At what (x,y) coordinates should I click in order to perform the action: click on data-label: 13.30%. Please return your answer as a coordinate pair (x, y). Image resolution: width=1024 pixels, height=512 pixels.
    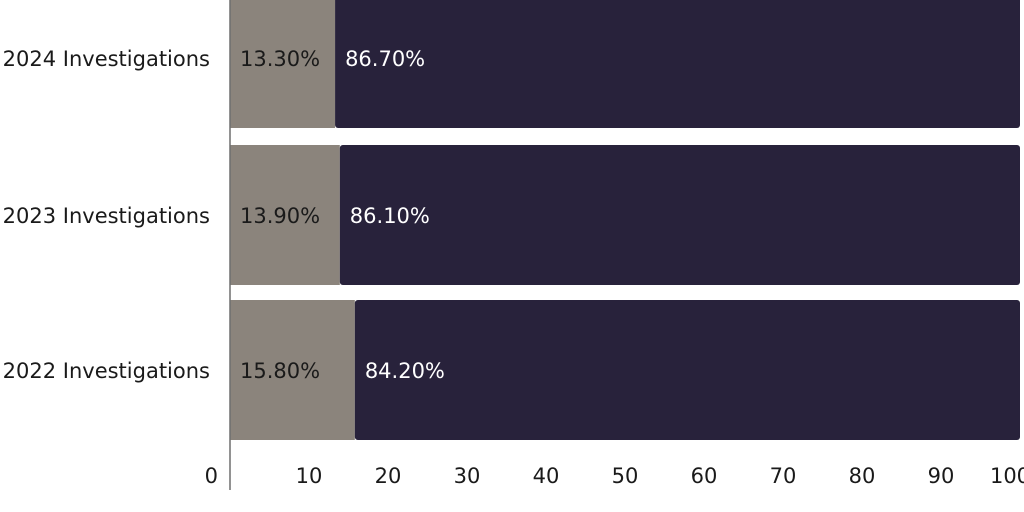
    Looking at the image, I should click on (280, 59).